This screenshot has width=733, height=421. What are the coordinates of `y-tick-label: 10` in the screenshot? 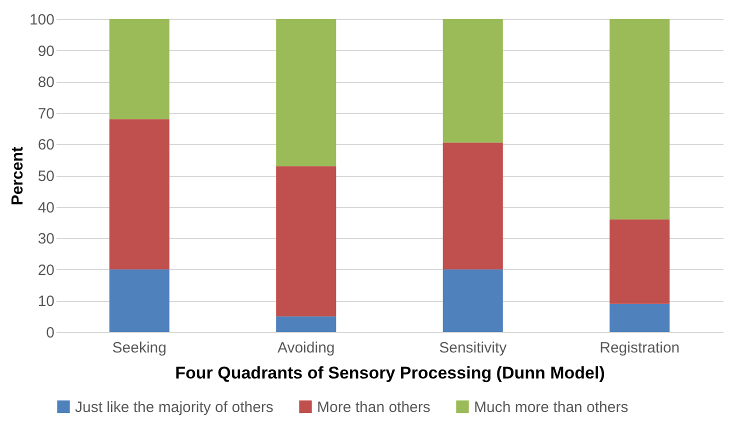 It's located at (46, 301).